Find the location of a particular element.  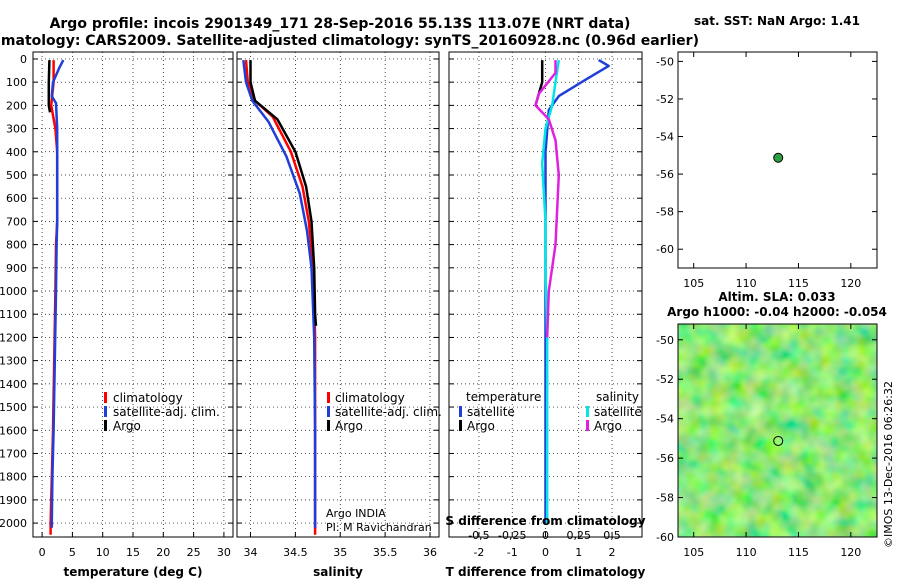

depth-tick-label: 300 is located at coordinates (16, 129).